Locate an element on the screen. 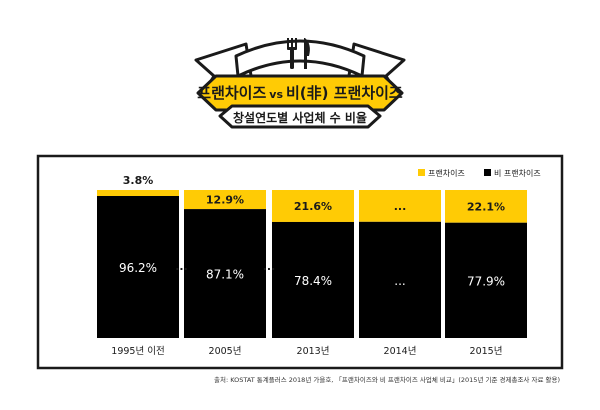  data-label-non-franchise: 77.9% is located at coordinates (486, 281).